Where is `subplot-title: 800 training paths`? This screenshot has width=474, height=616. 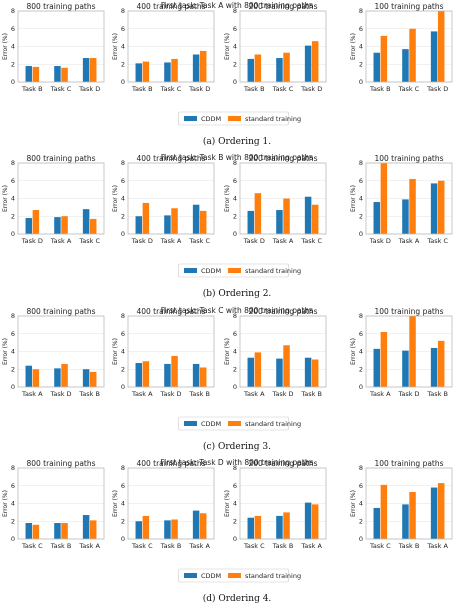
subplot-title: 800 training paths is located at coordinates (60, 311).